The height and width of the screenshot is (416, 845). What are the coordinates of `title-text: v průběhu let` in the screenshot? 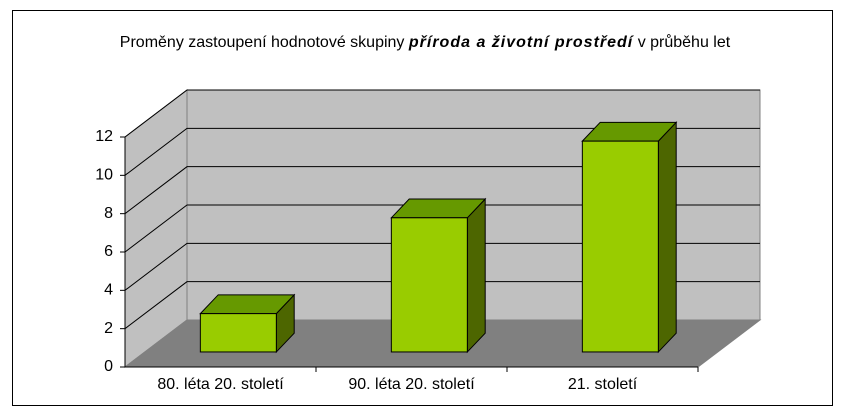 It's located at (684, 42).